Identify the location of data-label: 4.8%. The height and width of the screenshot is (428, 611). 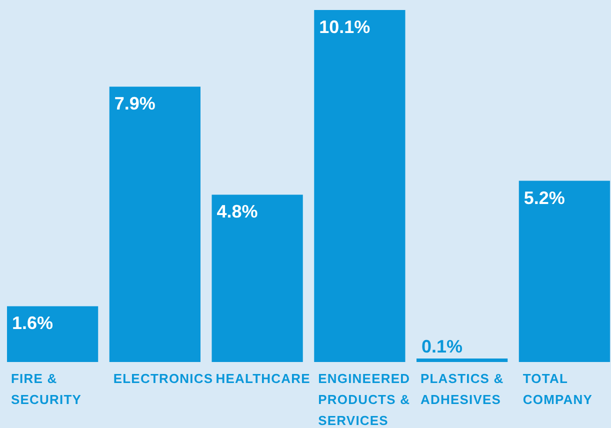
(237, 212).